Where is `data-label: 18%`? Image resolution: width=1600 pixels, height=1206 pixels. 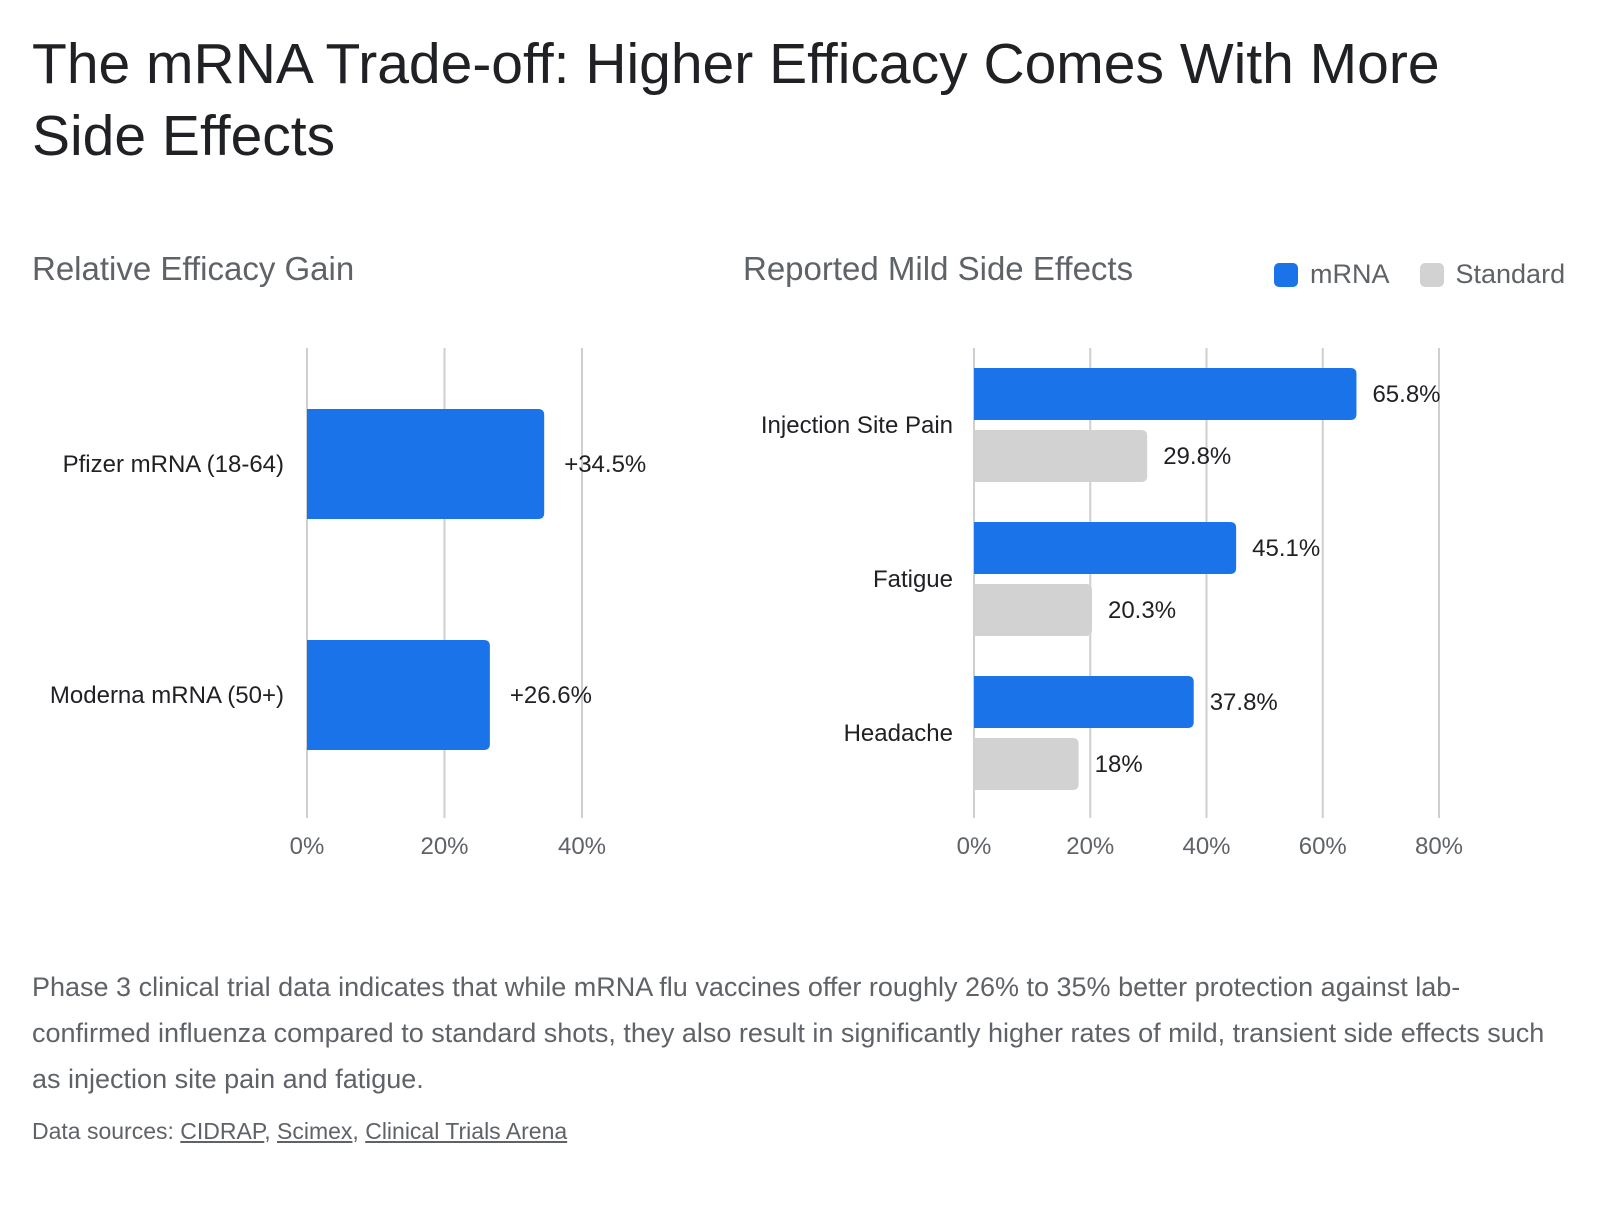
data-label: 18% is located at coordinates (1119, 764).